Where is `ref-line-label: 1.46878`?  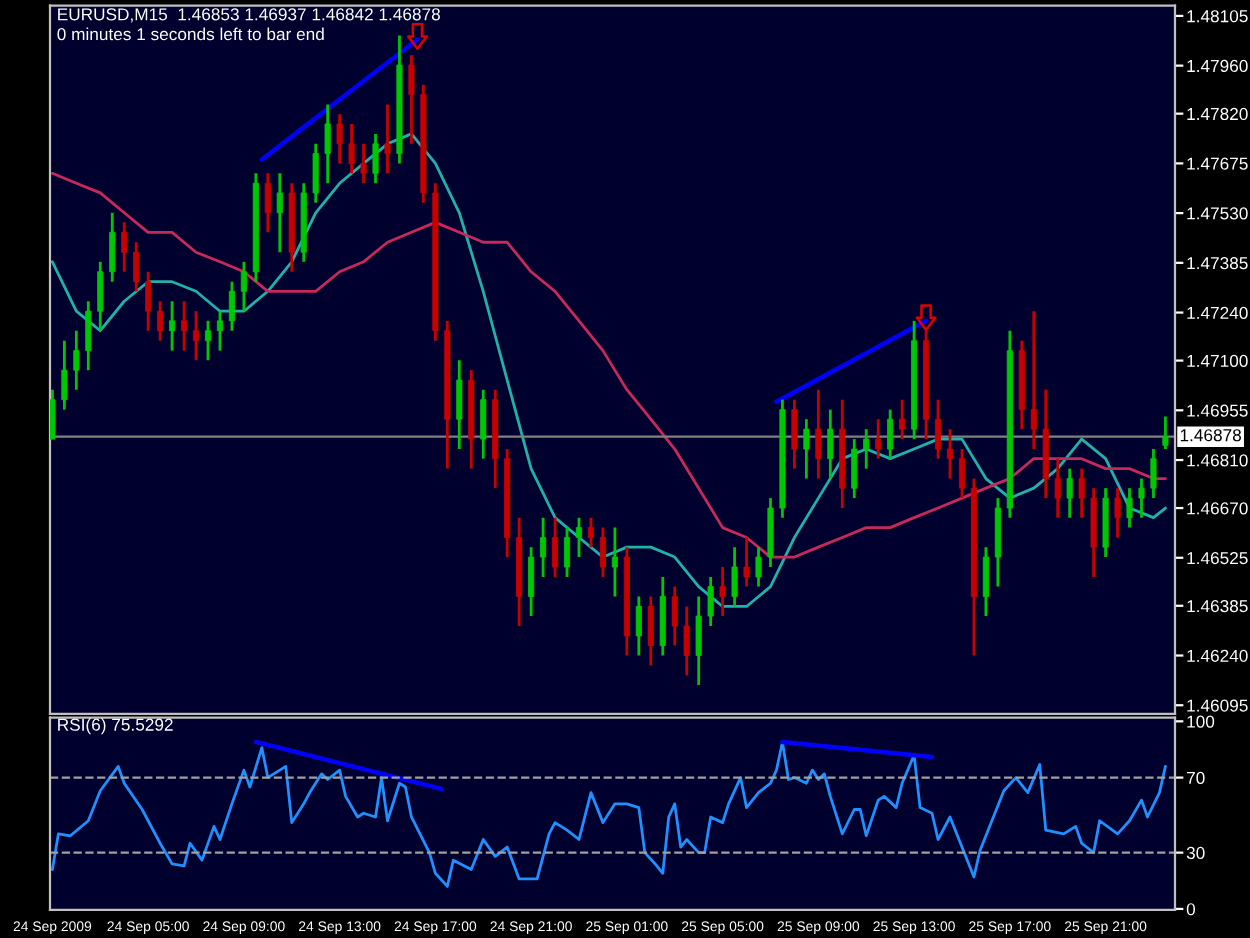 ref-line-label: 1.46878 is located at coordinates (1210, 435).